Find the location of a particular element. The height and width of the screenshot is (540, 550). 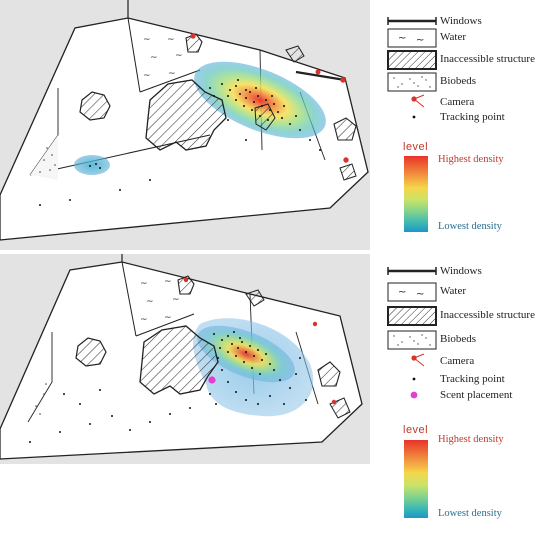

windows is located at coordinates (320, 76).